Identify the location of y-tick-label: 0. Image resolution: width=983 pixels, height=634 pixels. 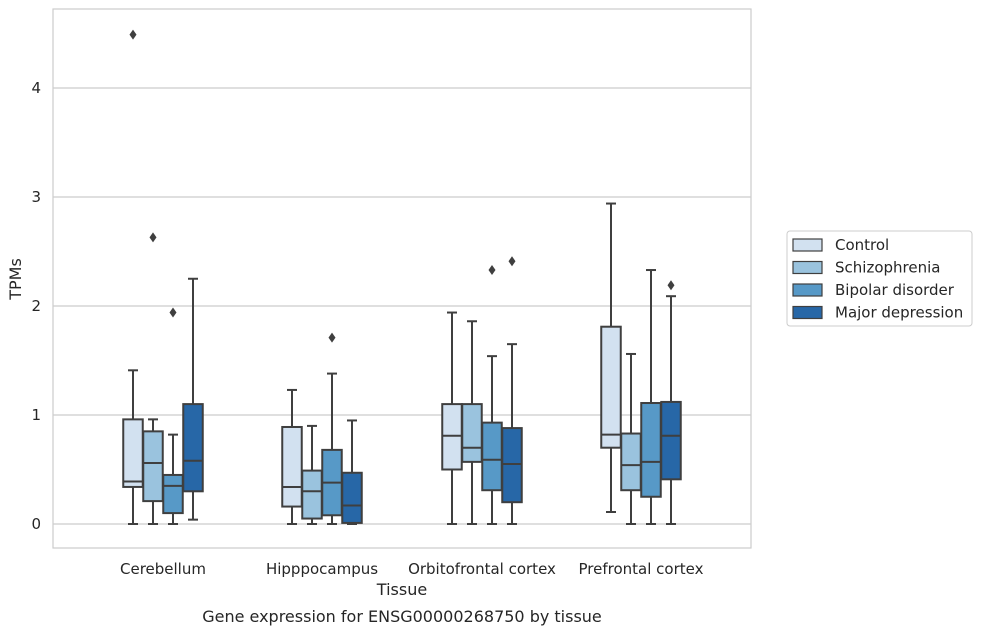
(36, 524).